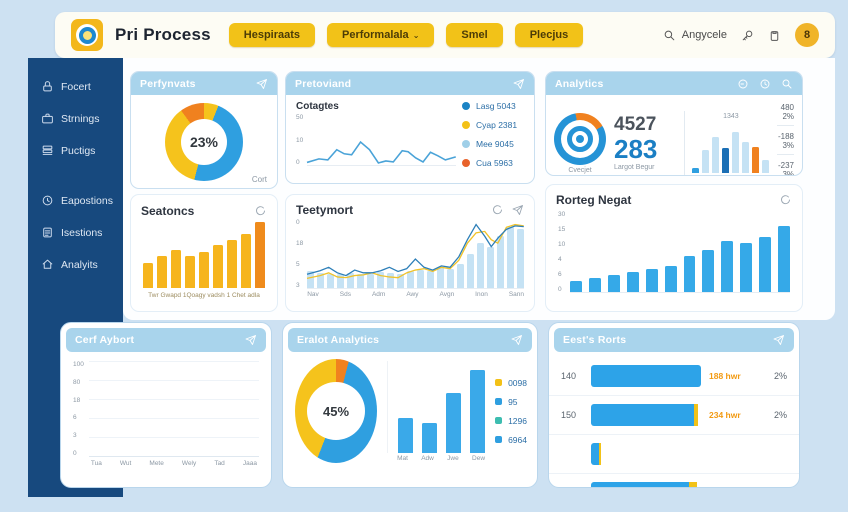 This screenshot has width=848, height=512. Describe the element at coordinates (87, 35) in the screenshot. I see `app-logo-icon` at that location.